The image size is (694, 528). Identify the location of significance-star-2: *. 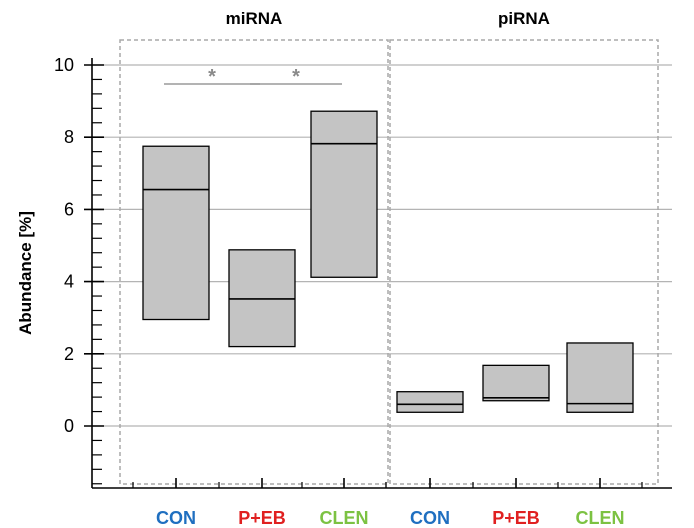
(296, 77).